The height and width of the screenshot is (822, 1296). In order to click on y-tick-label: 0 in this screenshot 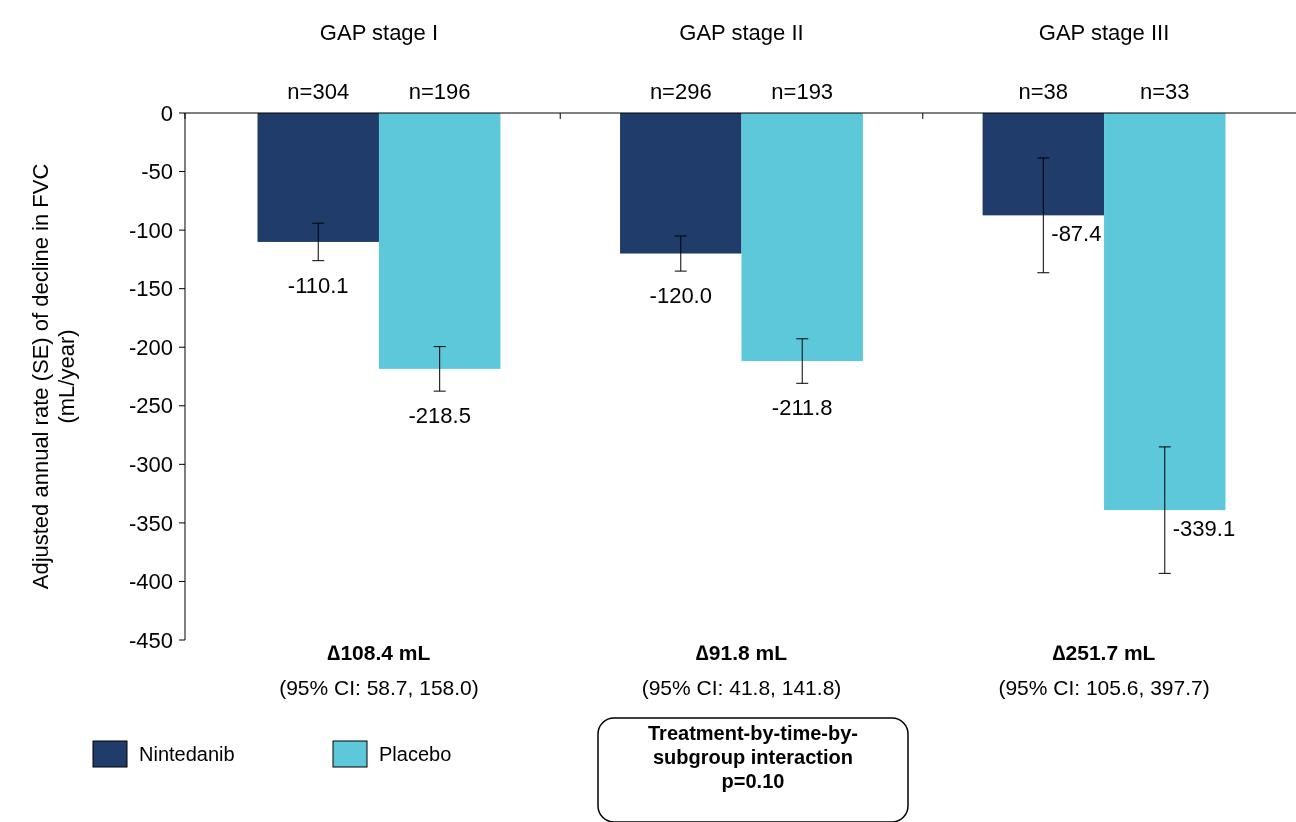, I will do `click(166, 113)`.